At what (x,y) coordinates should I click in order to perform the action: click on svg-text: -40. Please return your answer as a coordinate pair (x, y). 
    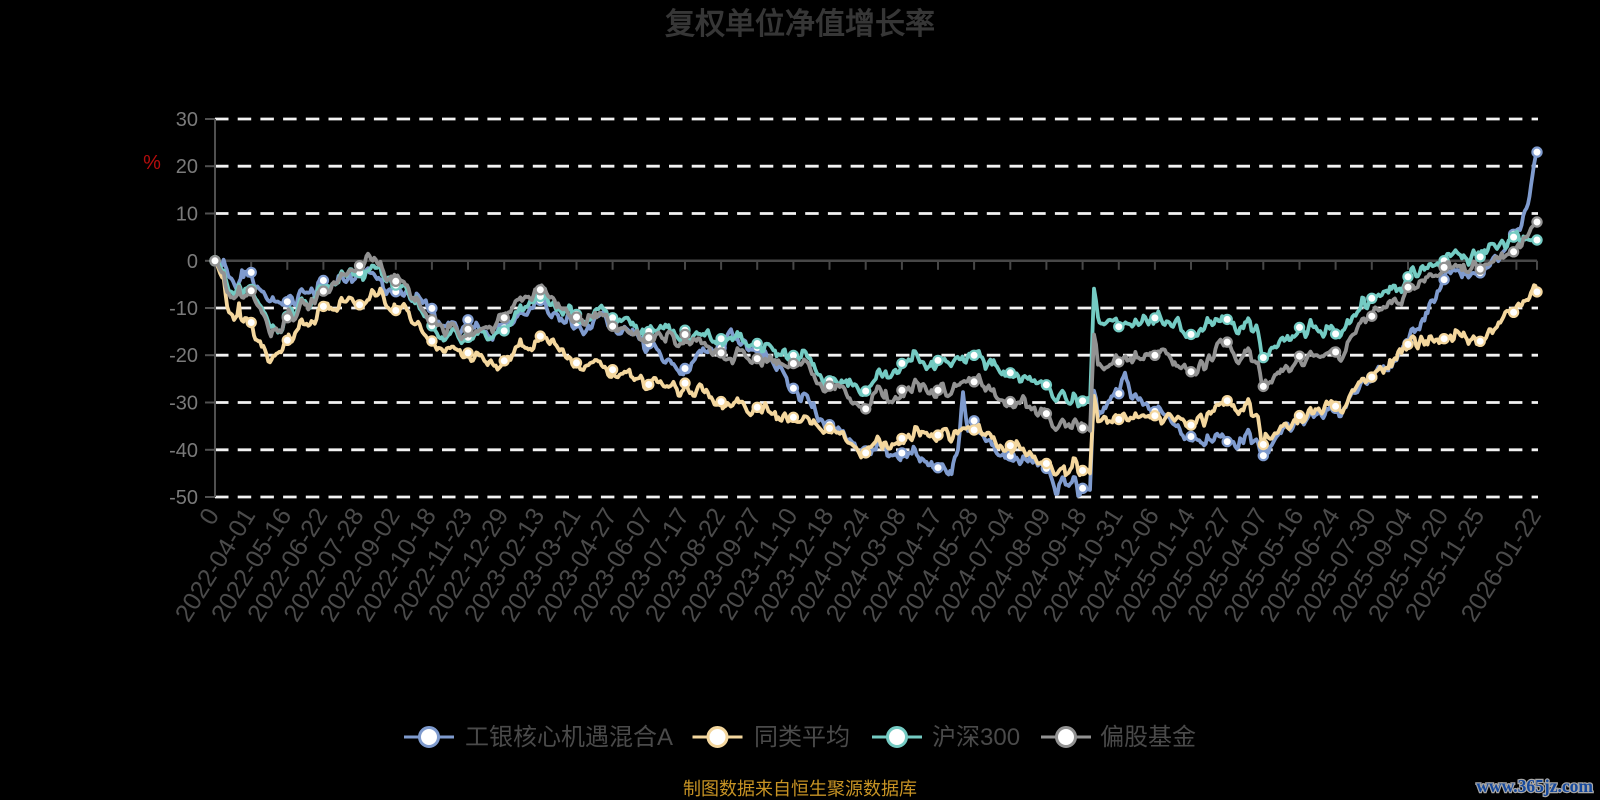
    Looking at the image, I should click on (183, 451).